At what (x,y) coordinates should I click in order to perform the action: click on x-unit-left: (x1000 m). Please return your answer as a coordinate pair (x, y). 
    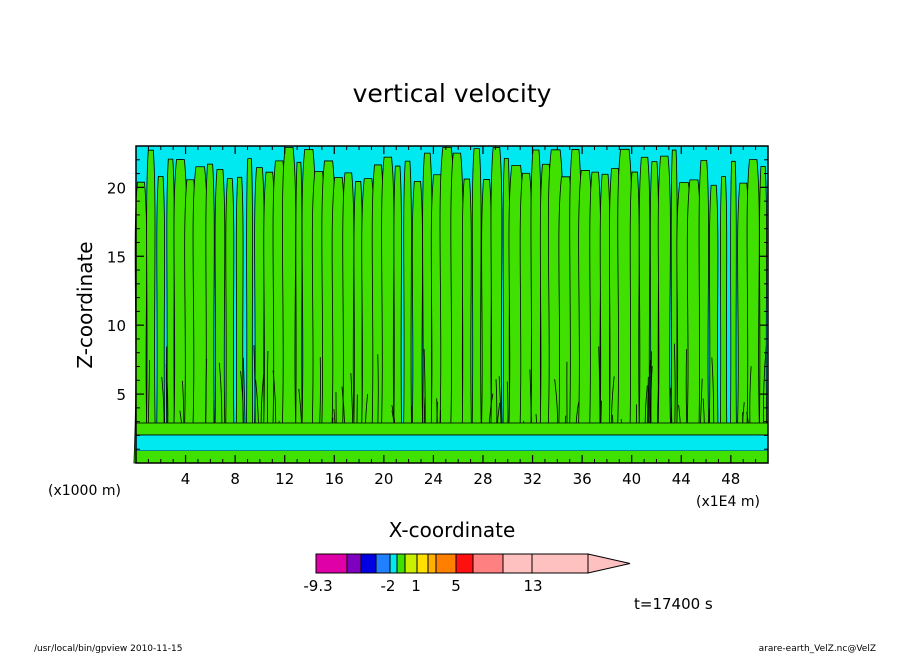
    Looking at the image, I should click on (84, 491).